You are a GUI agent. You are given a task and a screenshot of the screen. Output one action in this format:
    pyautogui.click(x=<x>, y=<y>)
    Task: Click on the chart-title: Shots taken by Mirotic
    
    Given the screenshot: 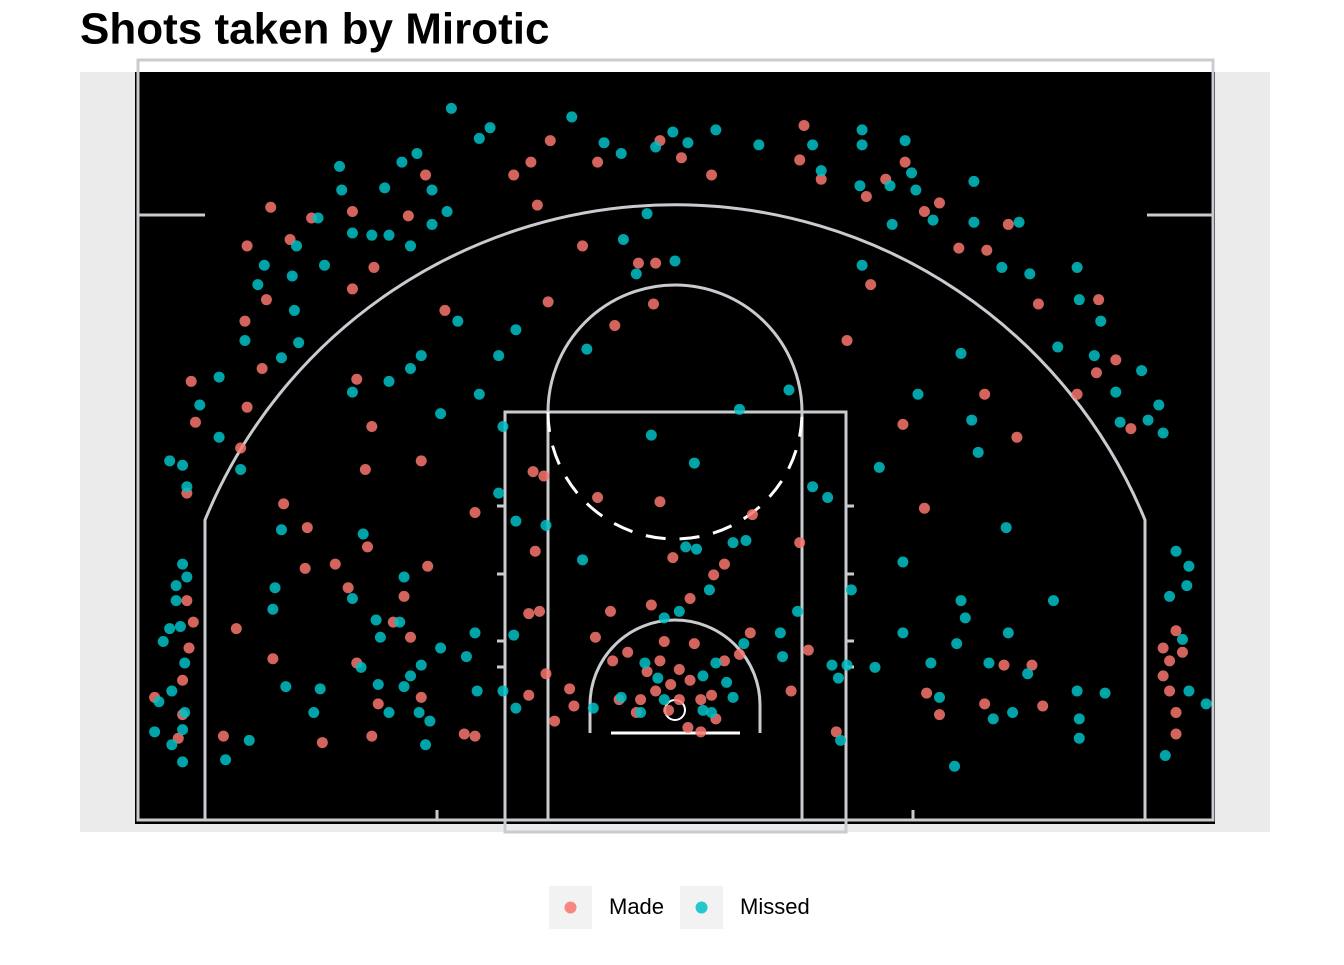 What is the action you would take?
    pyautogui.click(x=314, y=29)
    